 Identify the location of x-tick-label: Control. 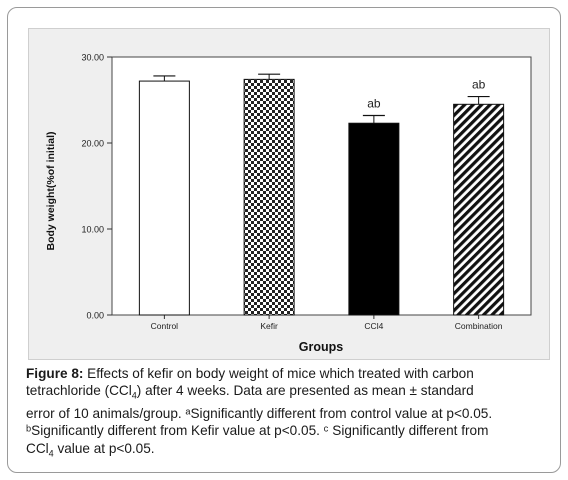
(165, 326).